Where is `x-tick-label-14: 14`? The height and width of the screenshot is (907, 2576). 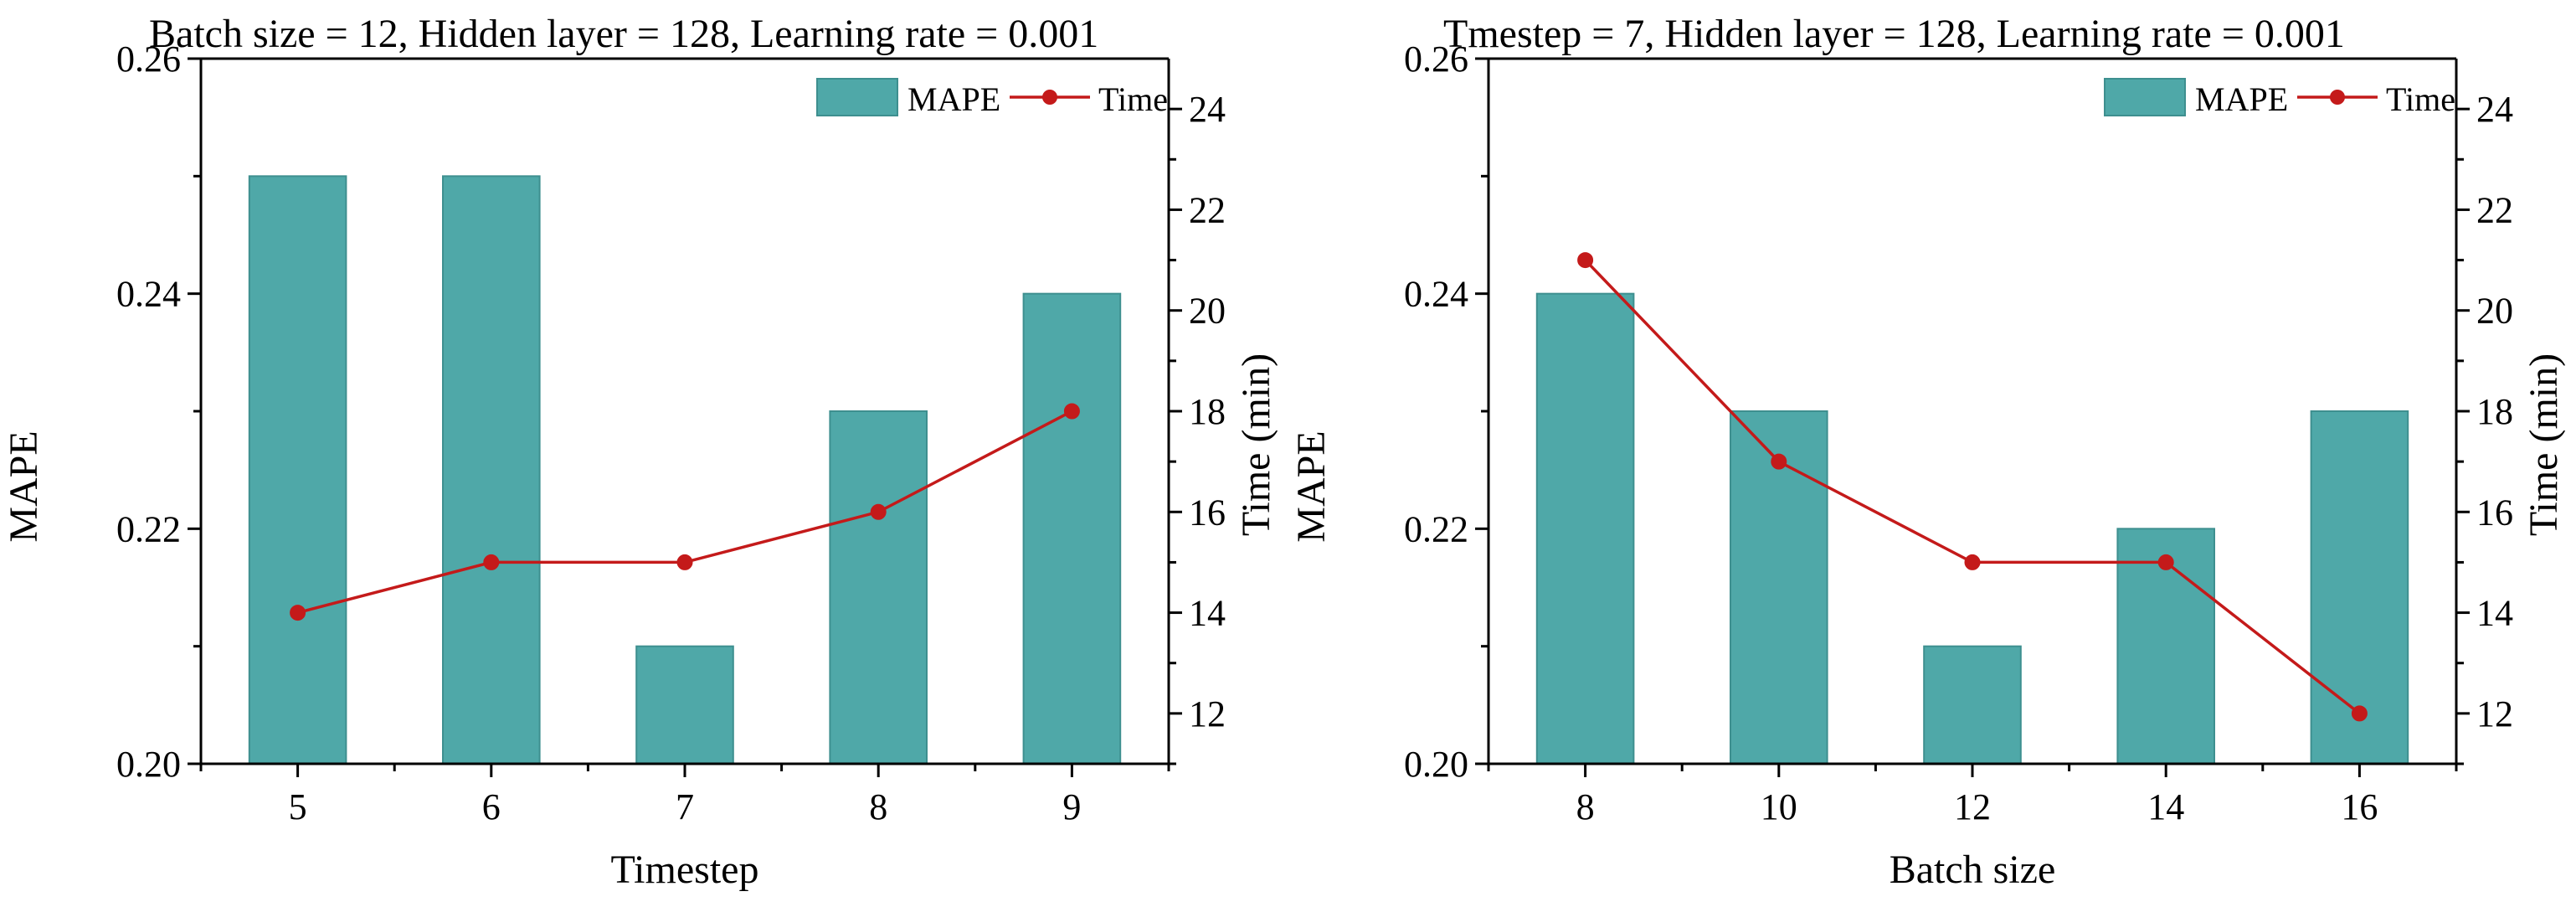
x-tick-label-14: 14 is located at coordinates (2165, 806).